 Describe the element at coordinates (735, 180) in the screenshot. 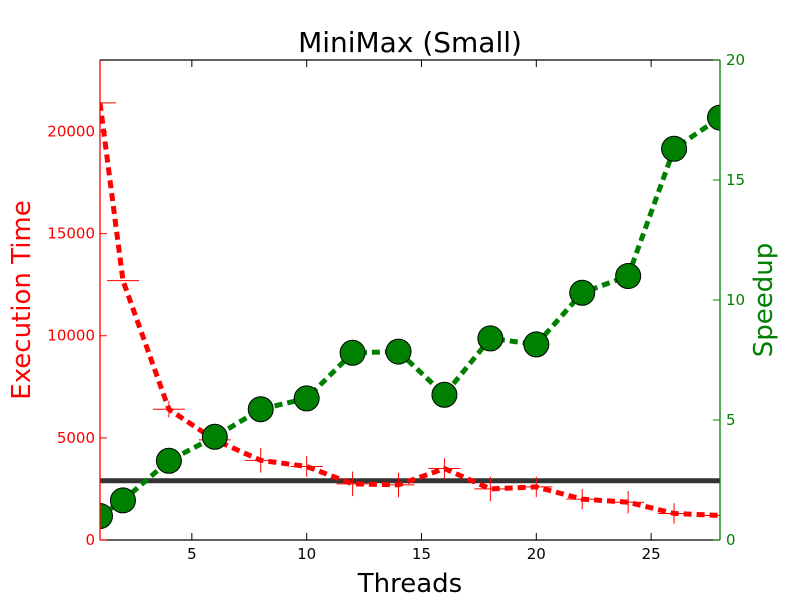

I see `y-right-tick-label: 15` at that location.